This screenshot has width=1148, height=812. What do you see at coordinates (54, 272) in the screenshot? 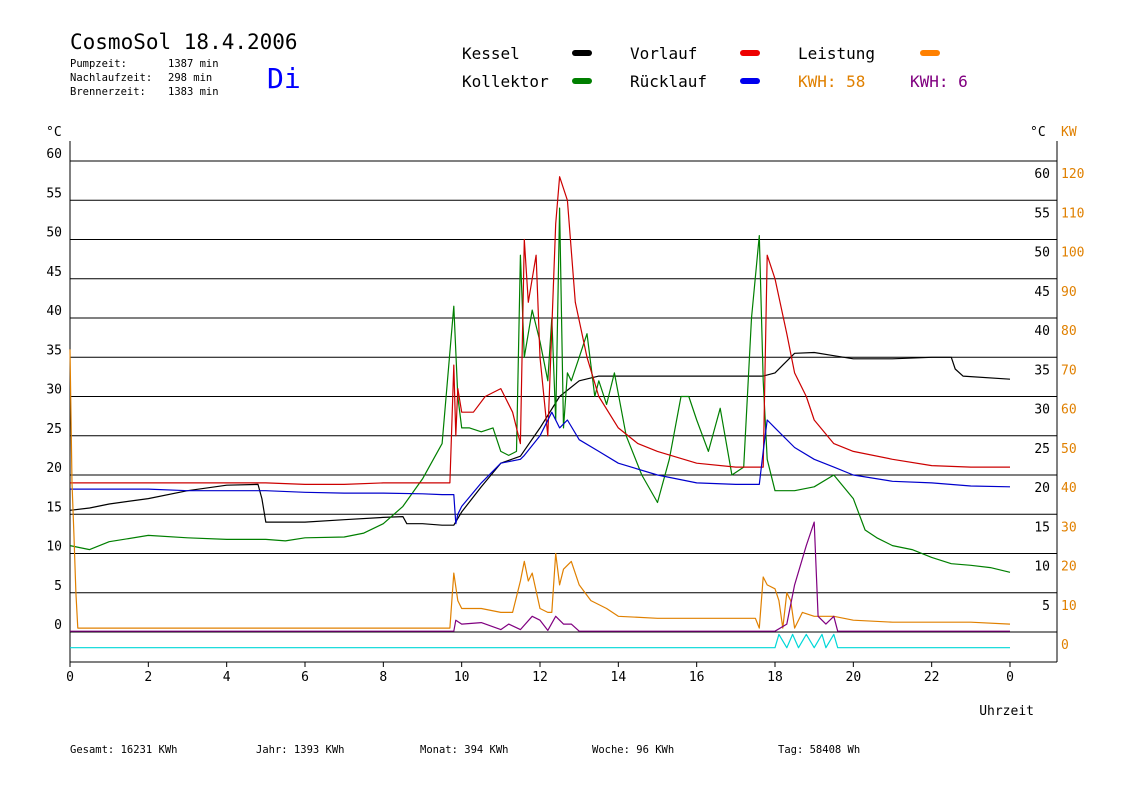
I see `y-tick-left-45: 45` at bounding box center [54, 272].